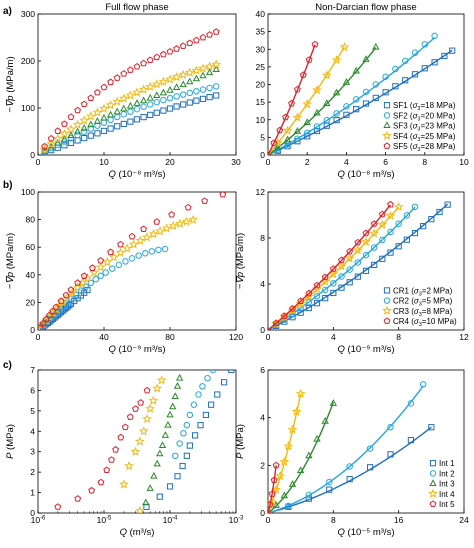 Image resolution: width=474 pixels, height=548 pixels. Describe the element at coordinates (437, 146) in the screenshot. I see `legend-suffix: =28 MPa)` at that location.